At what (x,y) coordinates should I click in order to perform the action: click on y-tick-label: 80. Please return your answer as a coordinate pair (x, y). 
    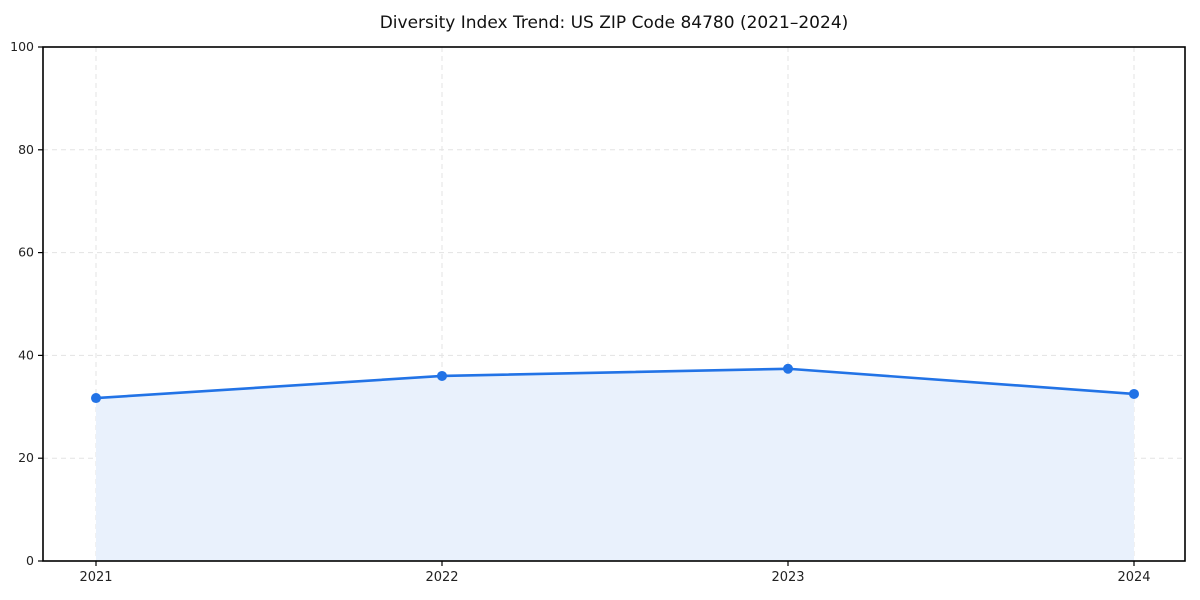
    Looking at the image, I should click on (26, 149).